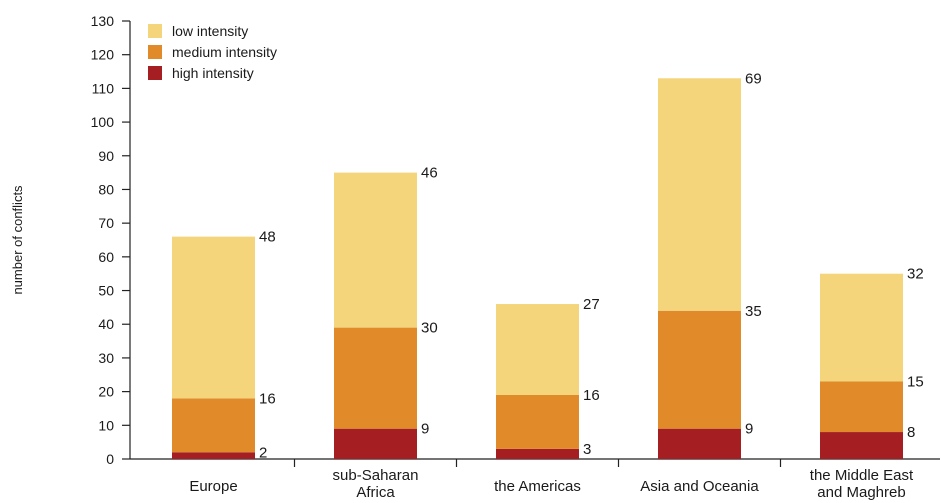 Image resolution: width=941 pixels, height=503 pixels. Describe the element at coordinates (106, 425) in the screenshot. I see `y-tick-label: 10` at that location.